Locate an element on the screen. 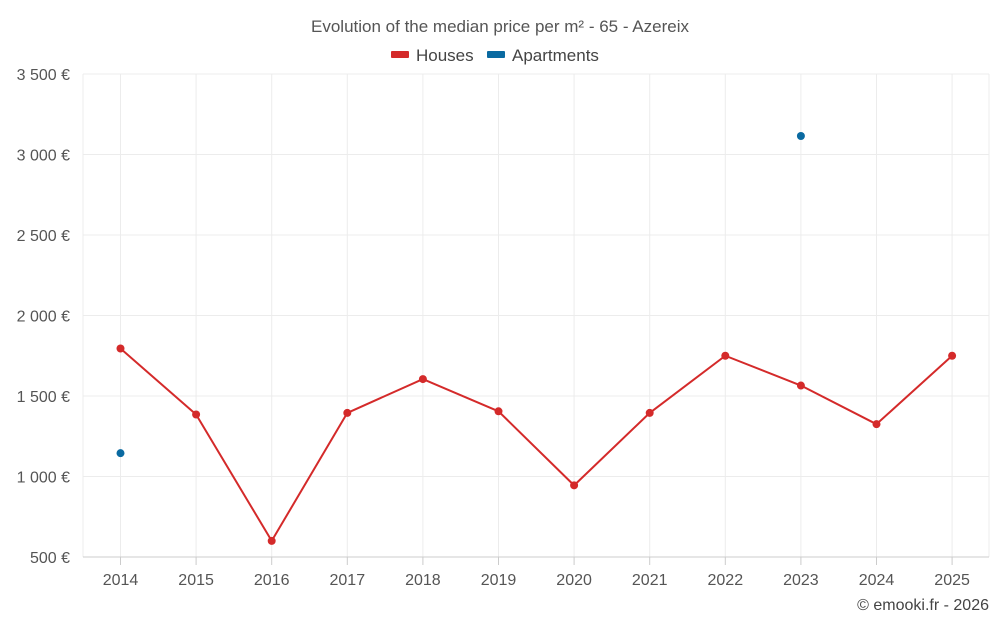  legend-swatch-houses is located at coordinates (400, 54).